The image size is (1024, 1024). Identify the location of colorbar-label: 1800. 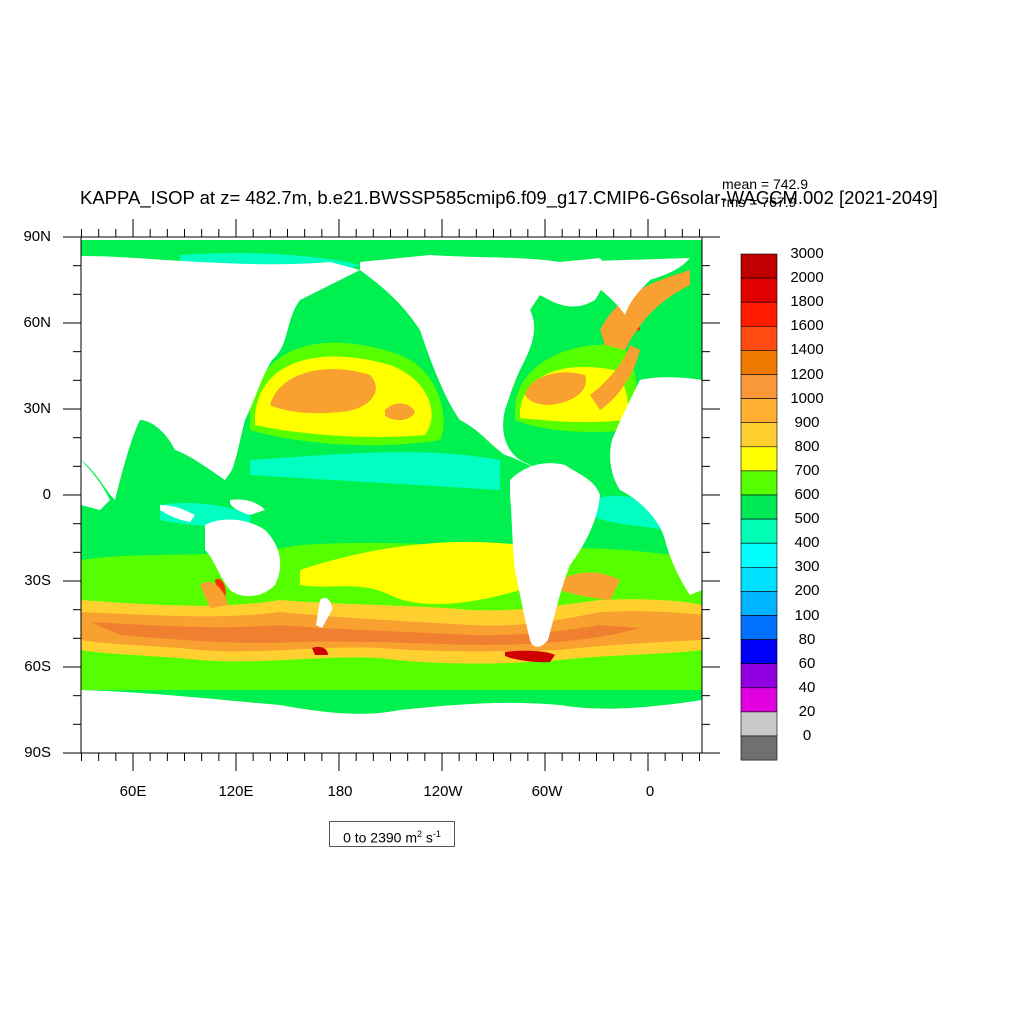
(807, 302).